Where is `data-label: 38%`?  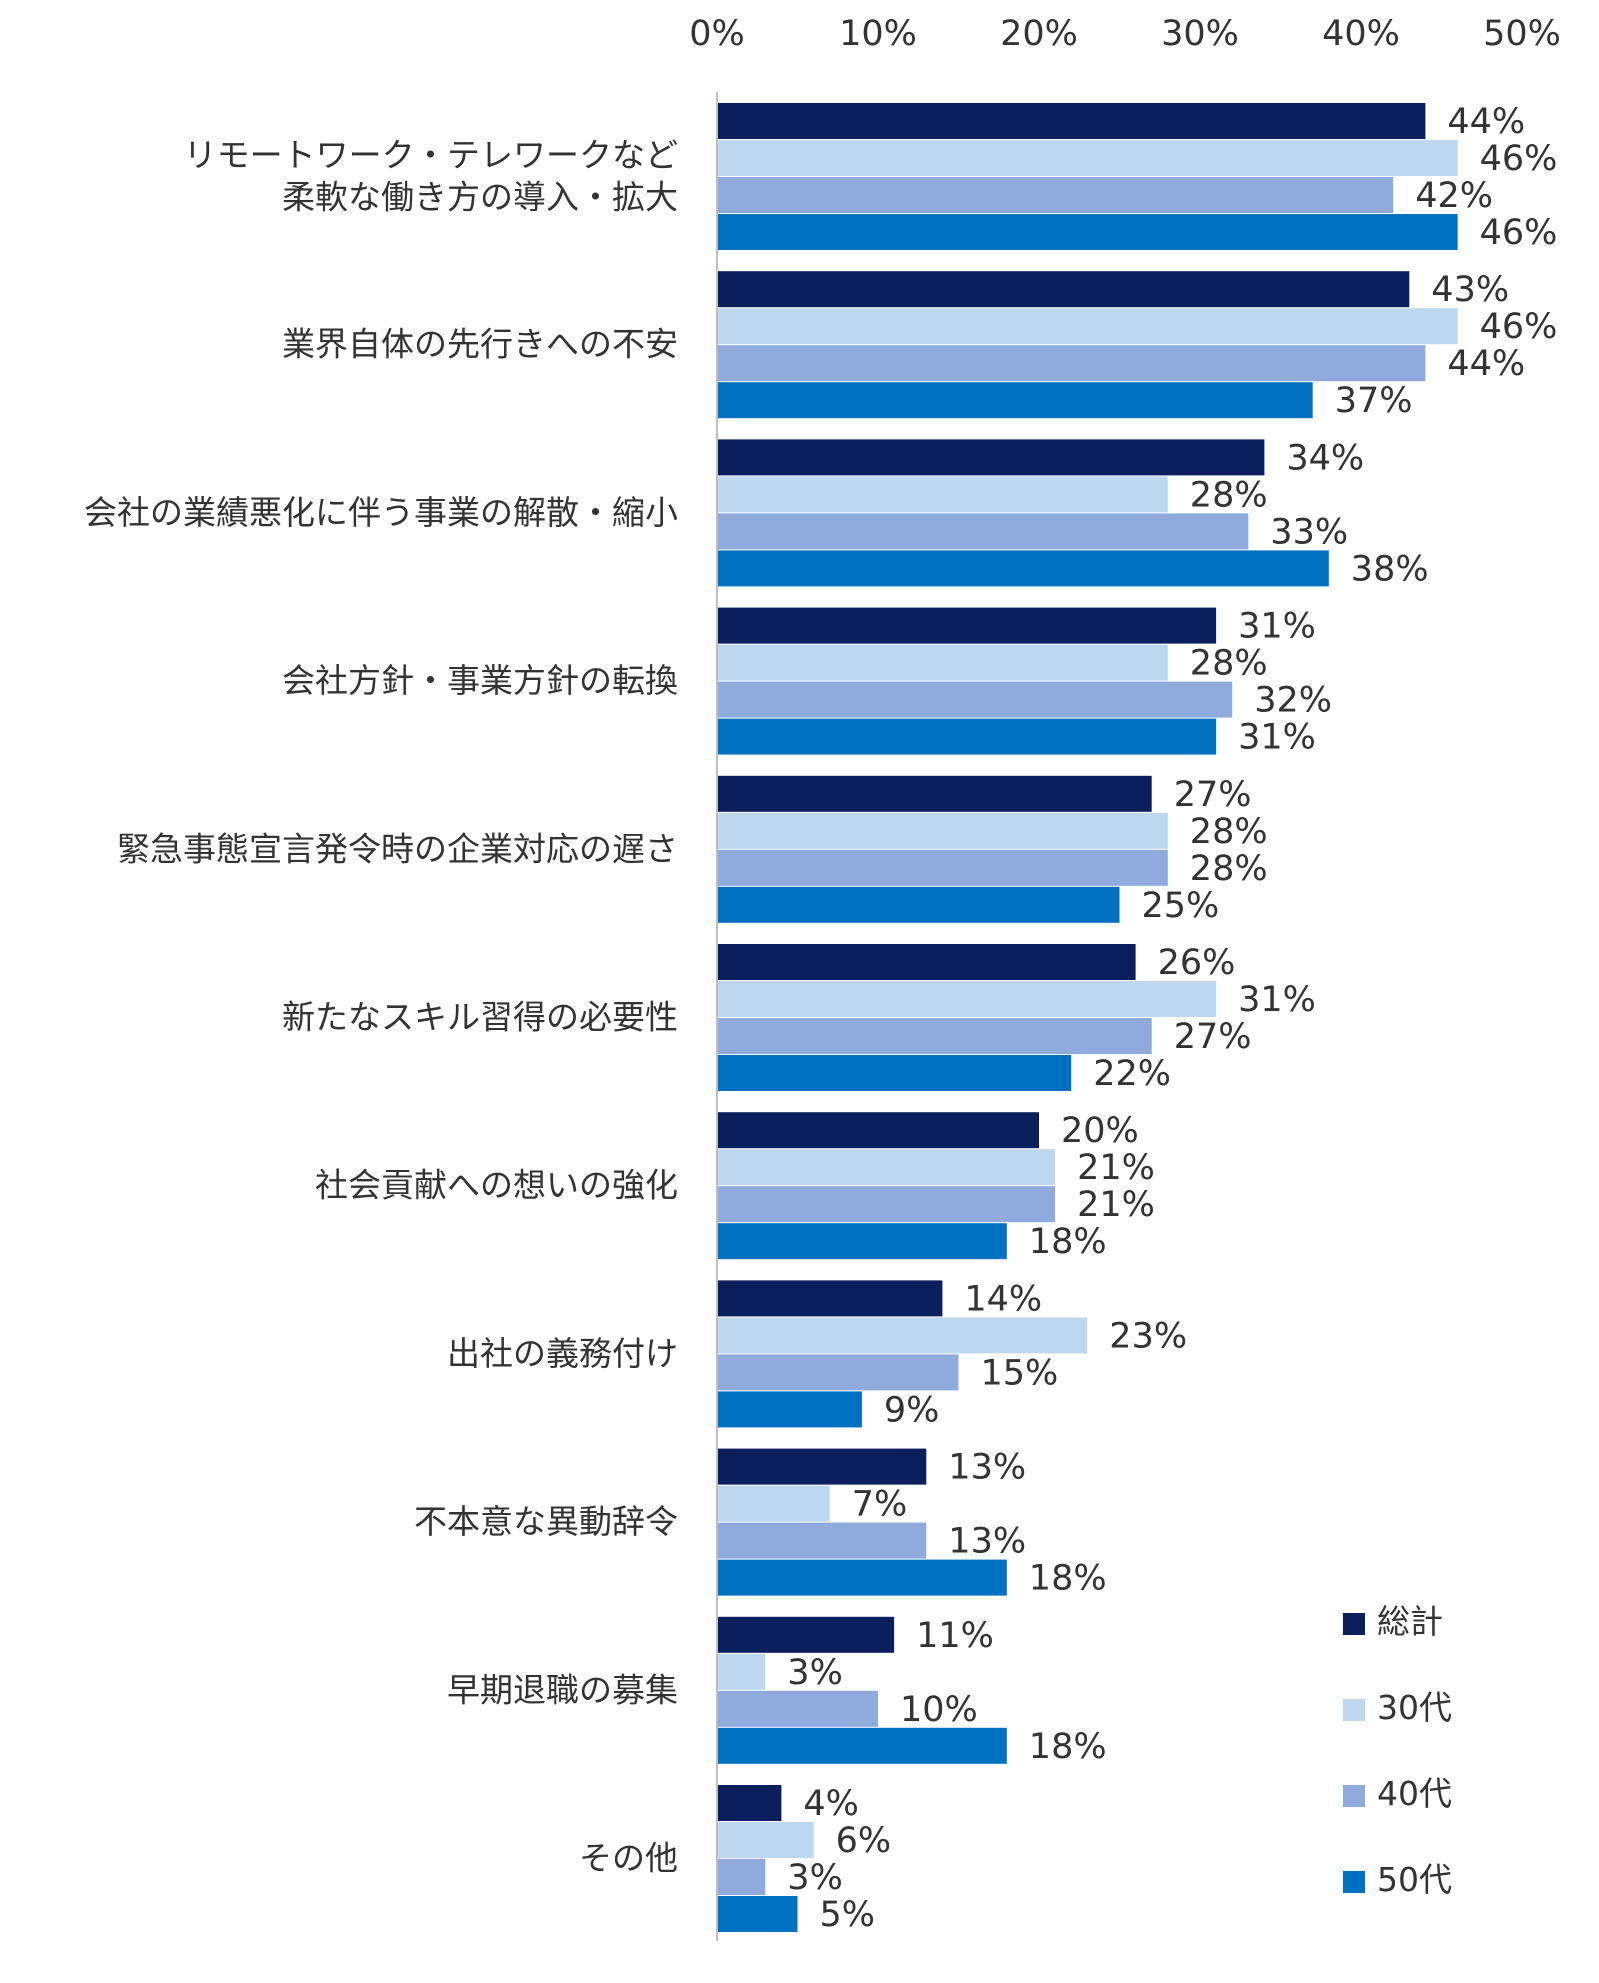
data-label: 38% is located at coordinates (1390, 569).